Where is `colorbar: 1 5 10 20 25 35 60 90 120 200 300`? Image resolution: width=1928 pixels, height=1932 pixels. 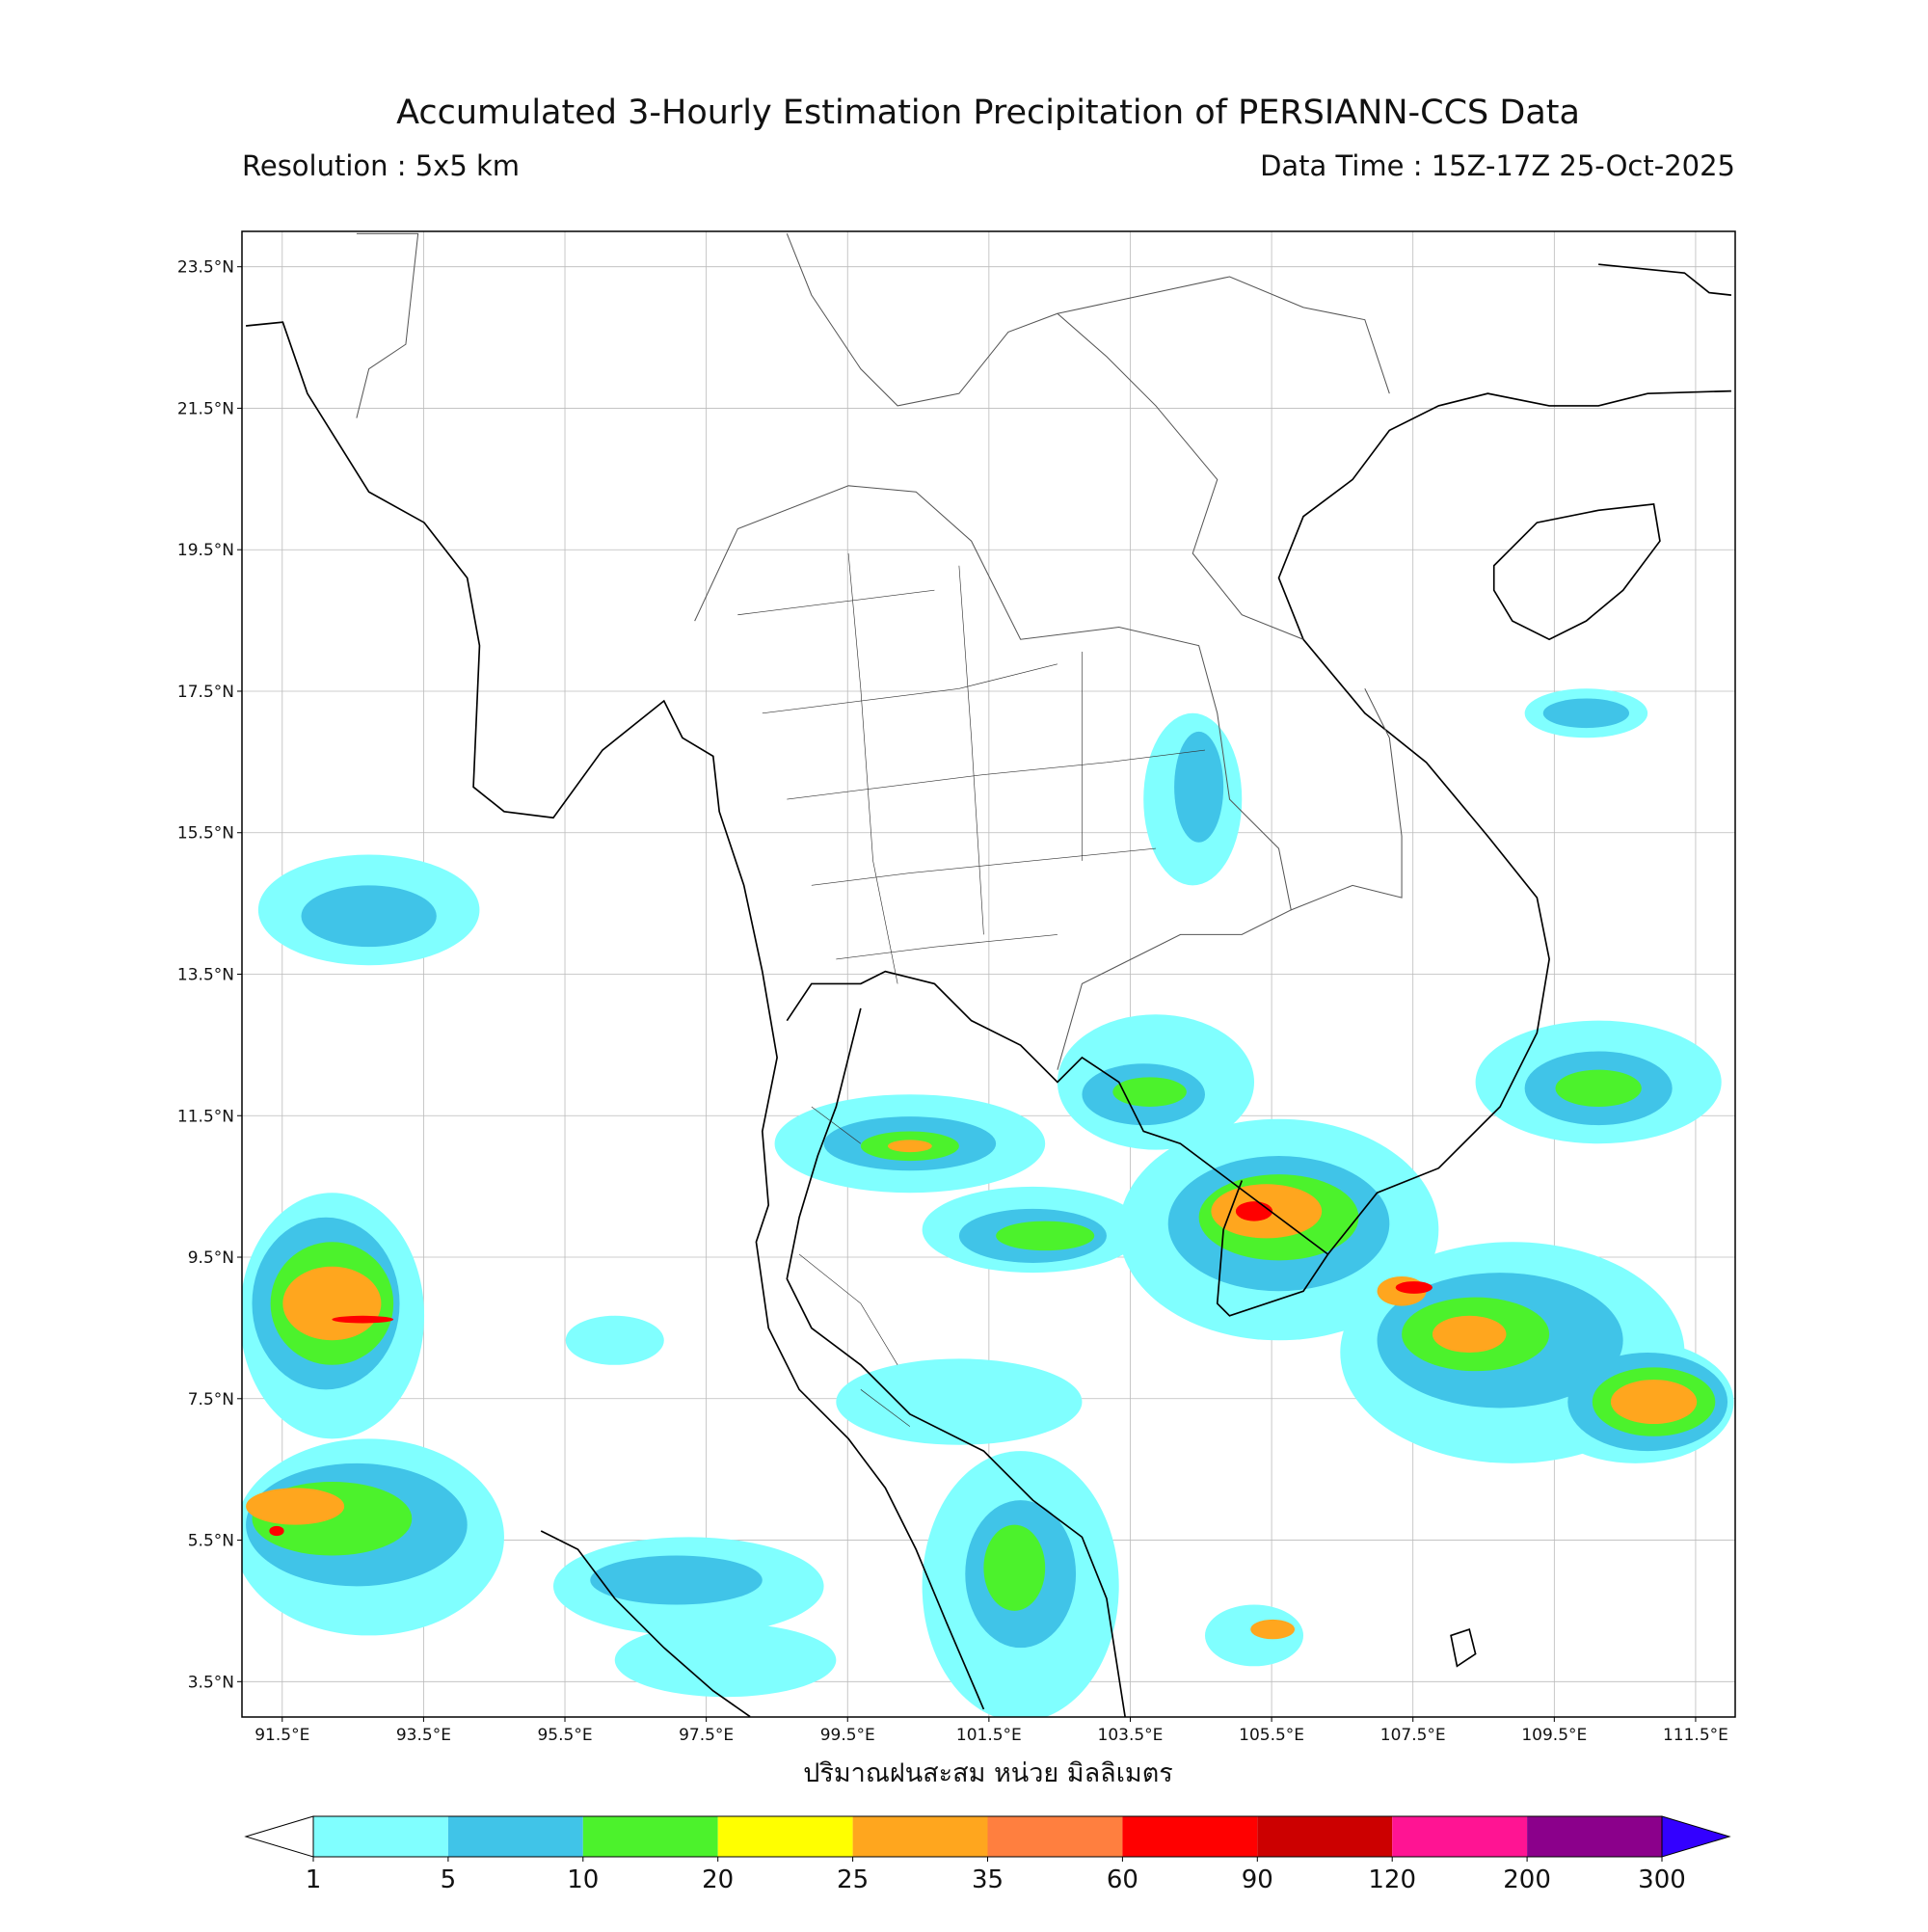 colorbar: 1 5 10 20 25 35 60 90 120 200 300 is located at coordinates (987, 1855).